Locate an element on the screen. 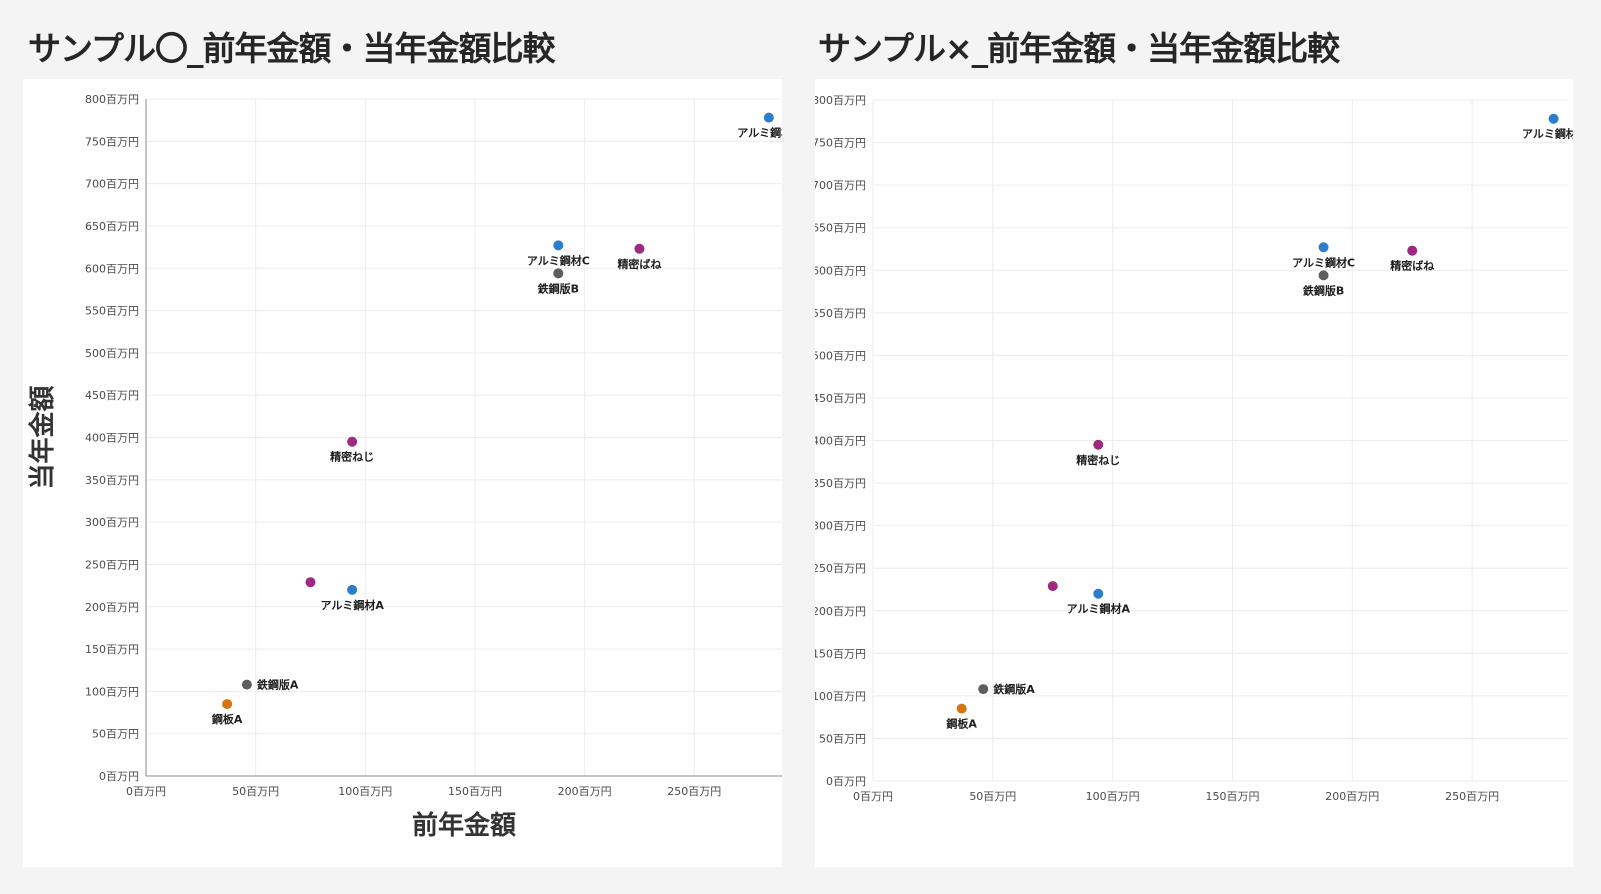 This screenshot has height=894, width=1601. y-axis-title: 当年金額 is located at coordinates (42, 437).